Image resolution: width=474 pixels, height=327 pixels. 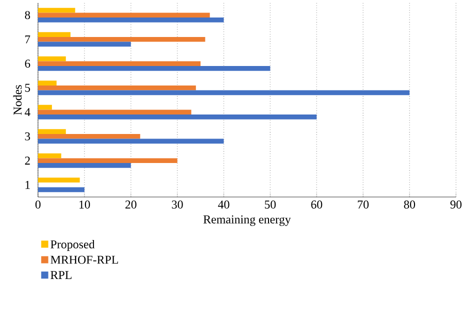 What do you see at coordinates (177, 204) in the screenshot?
I see `x-tick-label: 30` at bounding box center [177, 204].